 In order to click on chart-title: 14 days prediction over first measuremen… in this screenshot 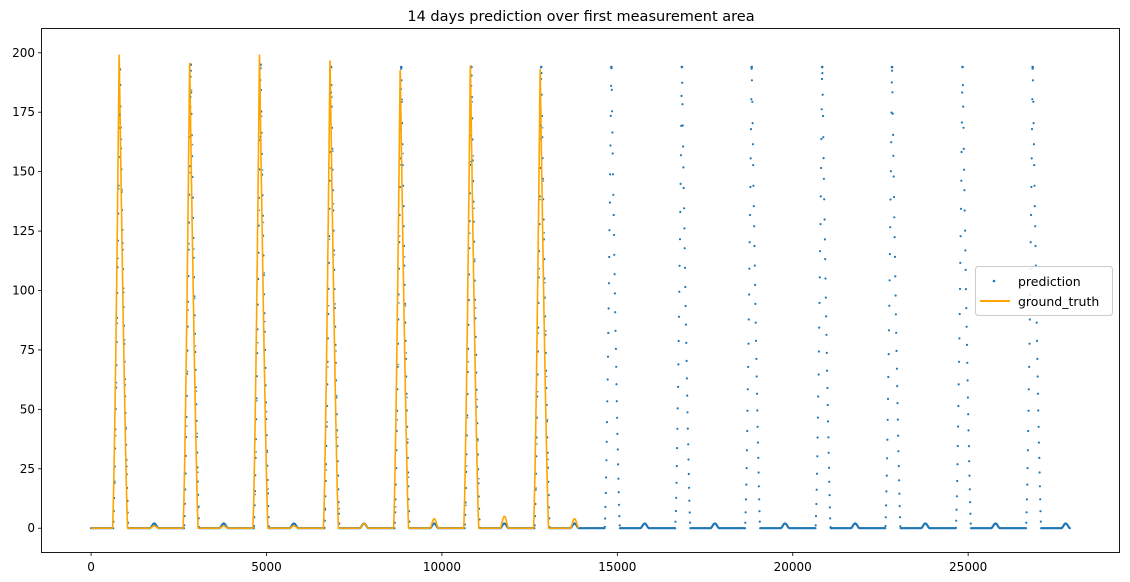, I will do `click(580, 17)`.